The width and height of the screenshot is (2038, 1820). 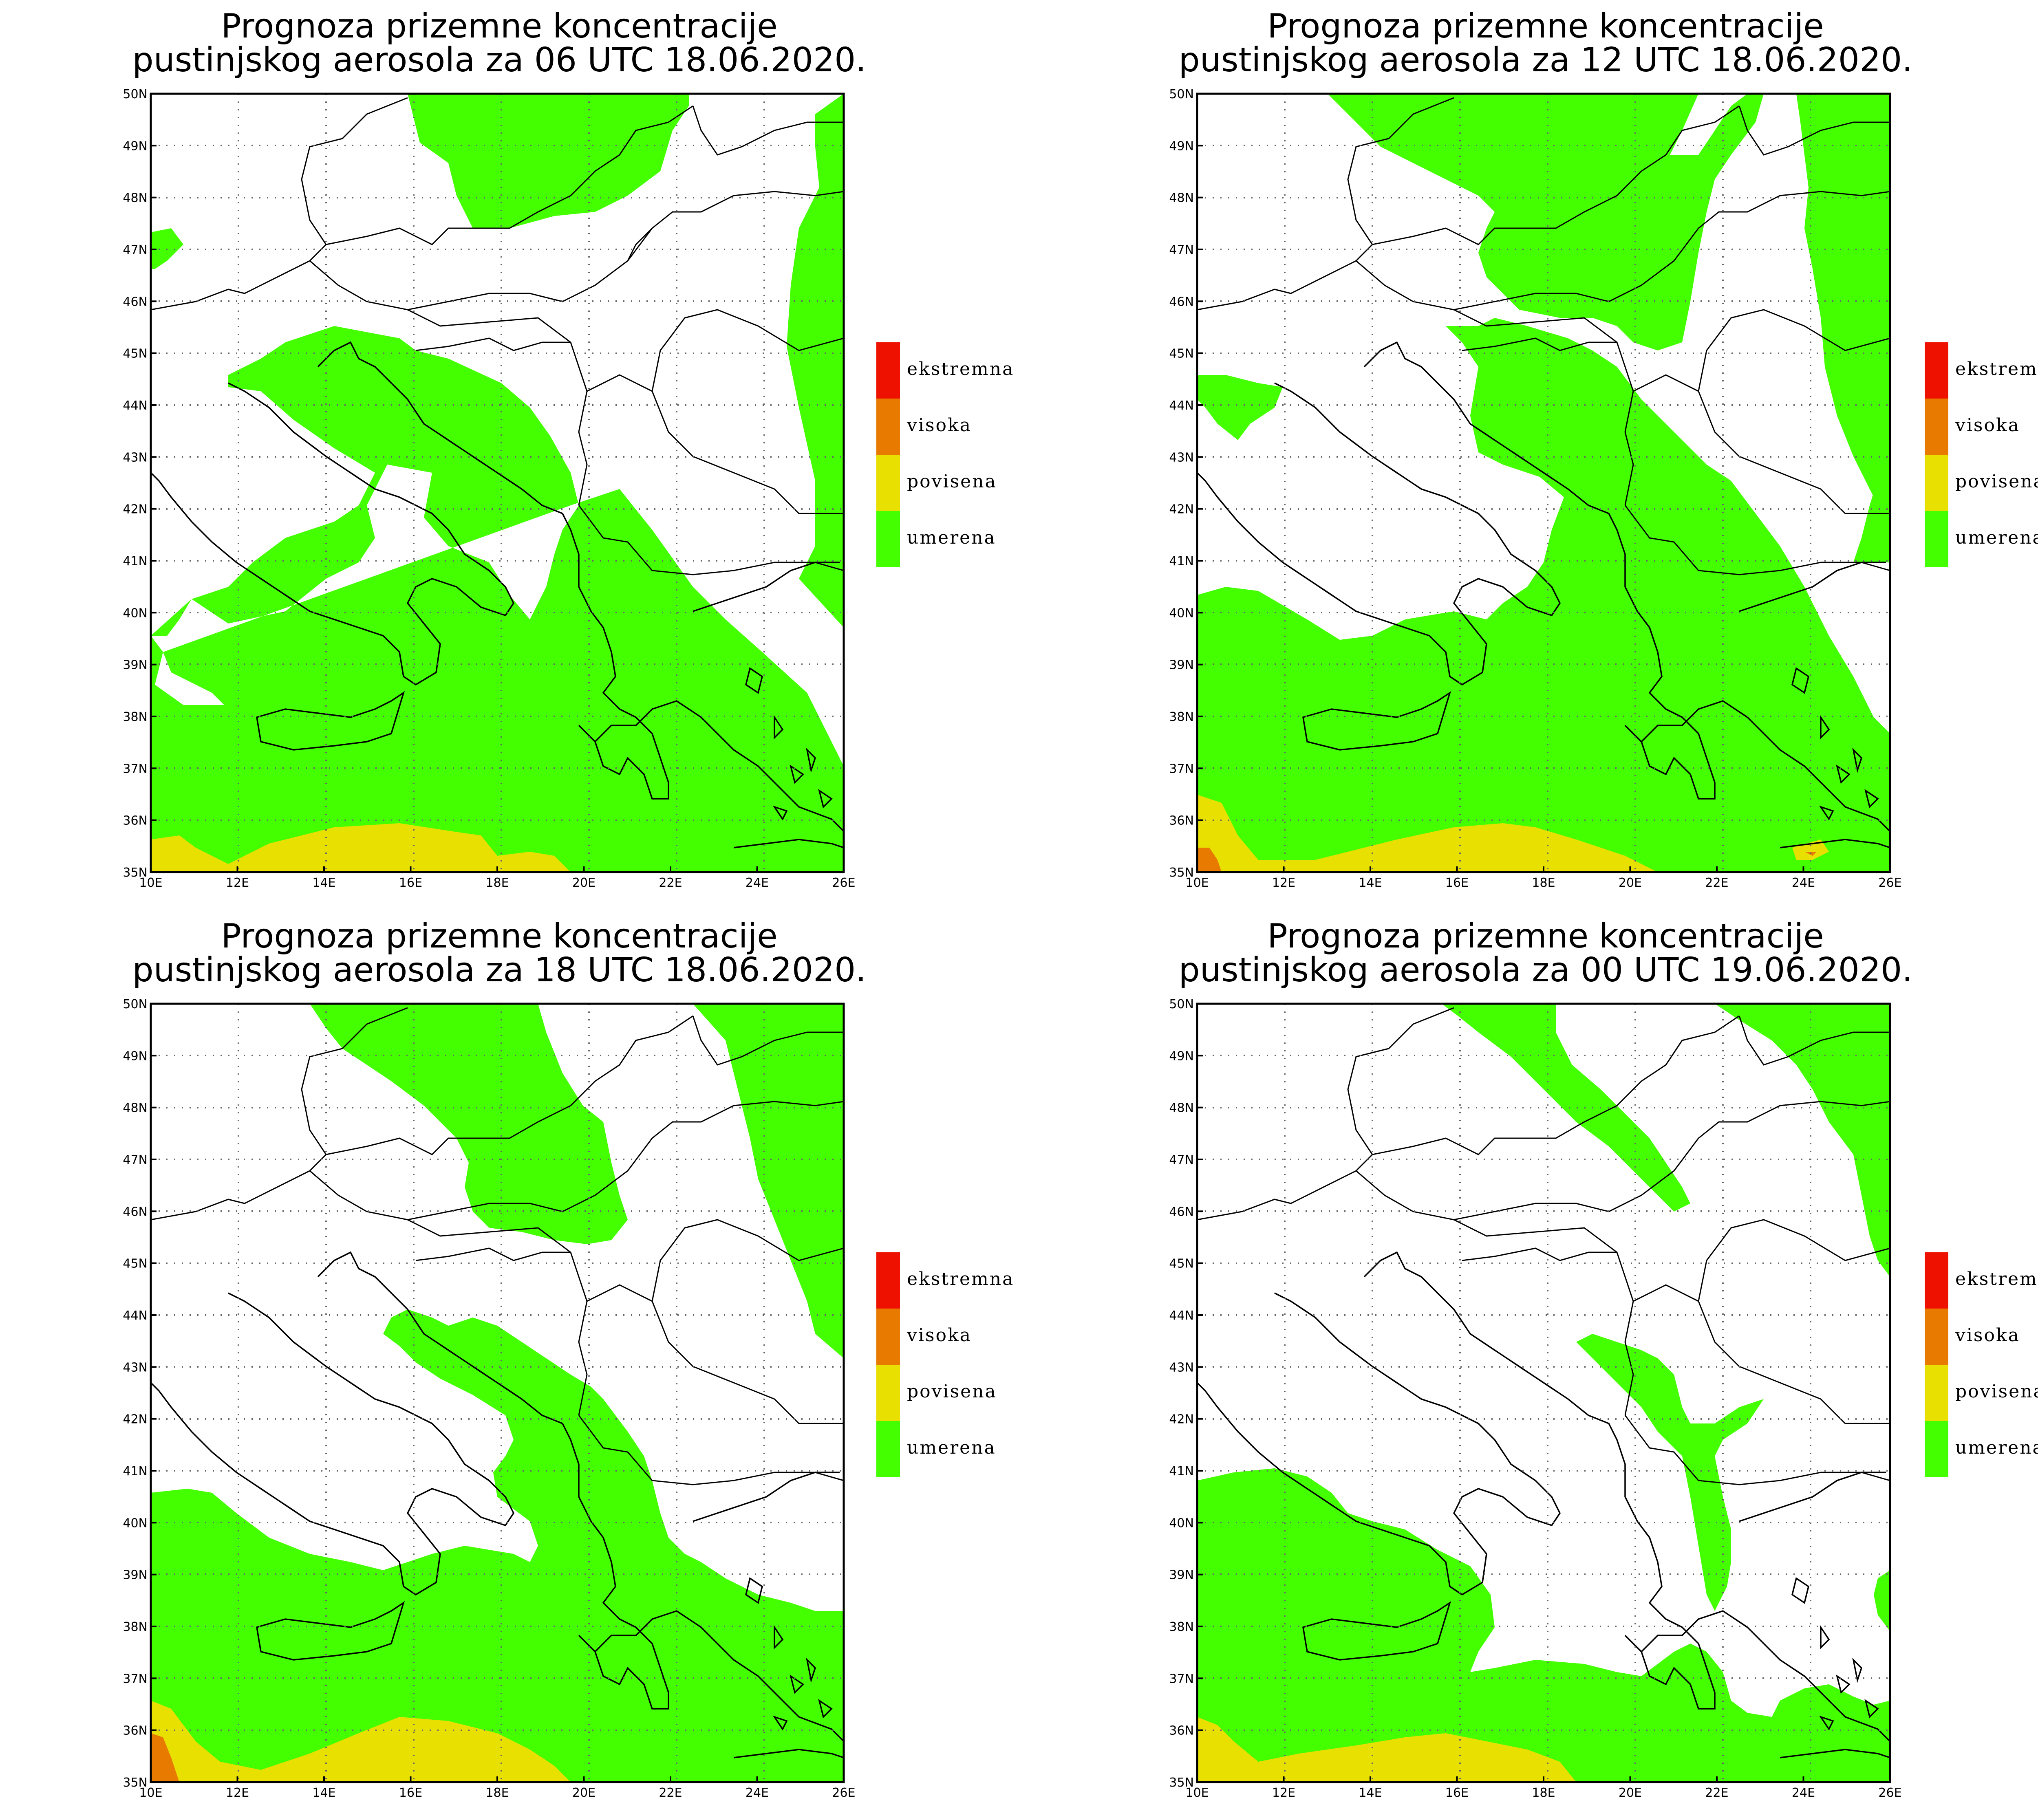 What do you see at coordinates (1543, 1246) in the screenshot?
I see `country-borders` at bounding box center [1543, 1246].